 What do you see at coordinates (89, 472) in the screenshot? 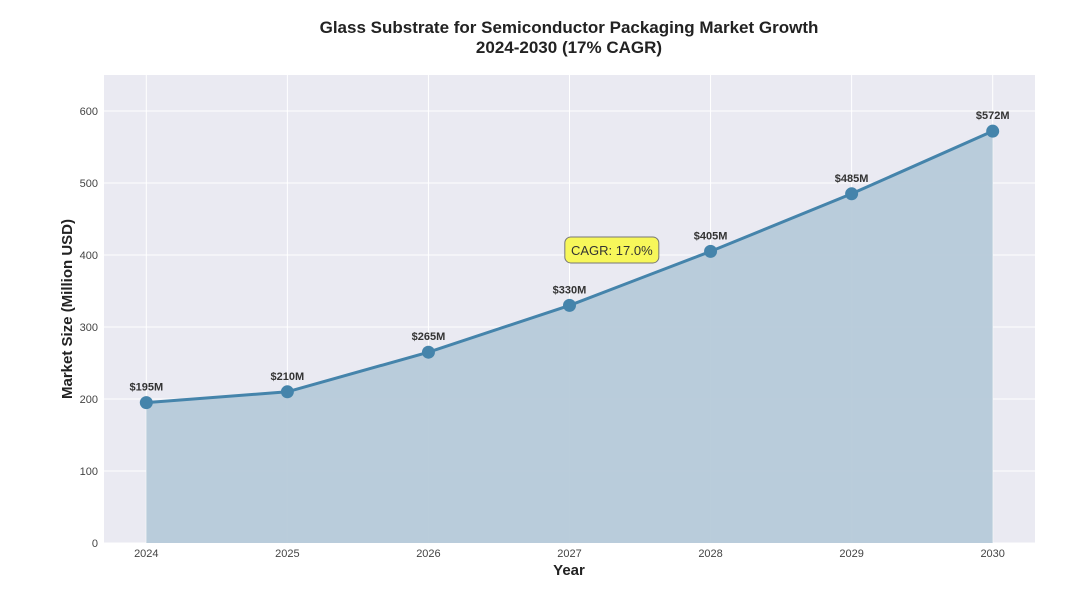
I see `y-tick-label: 100` at bounding box center [89, 472].